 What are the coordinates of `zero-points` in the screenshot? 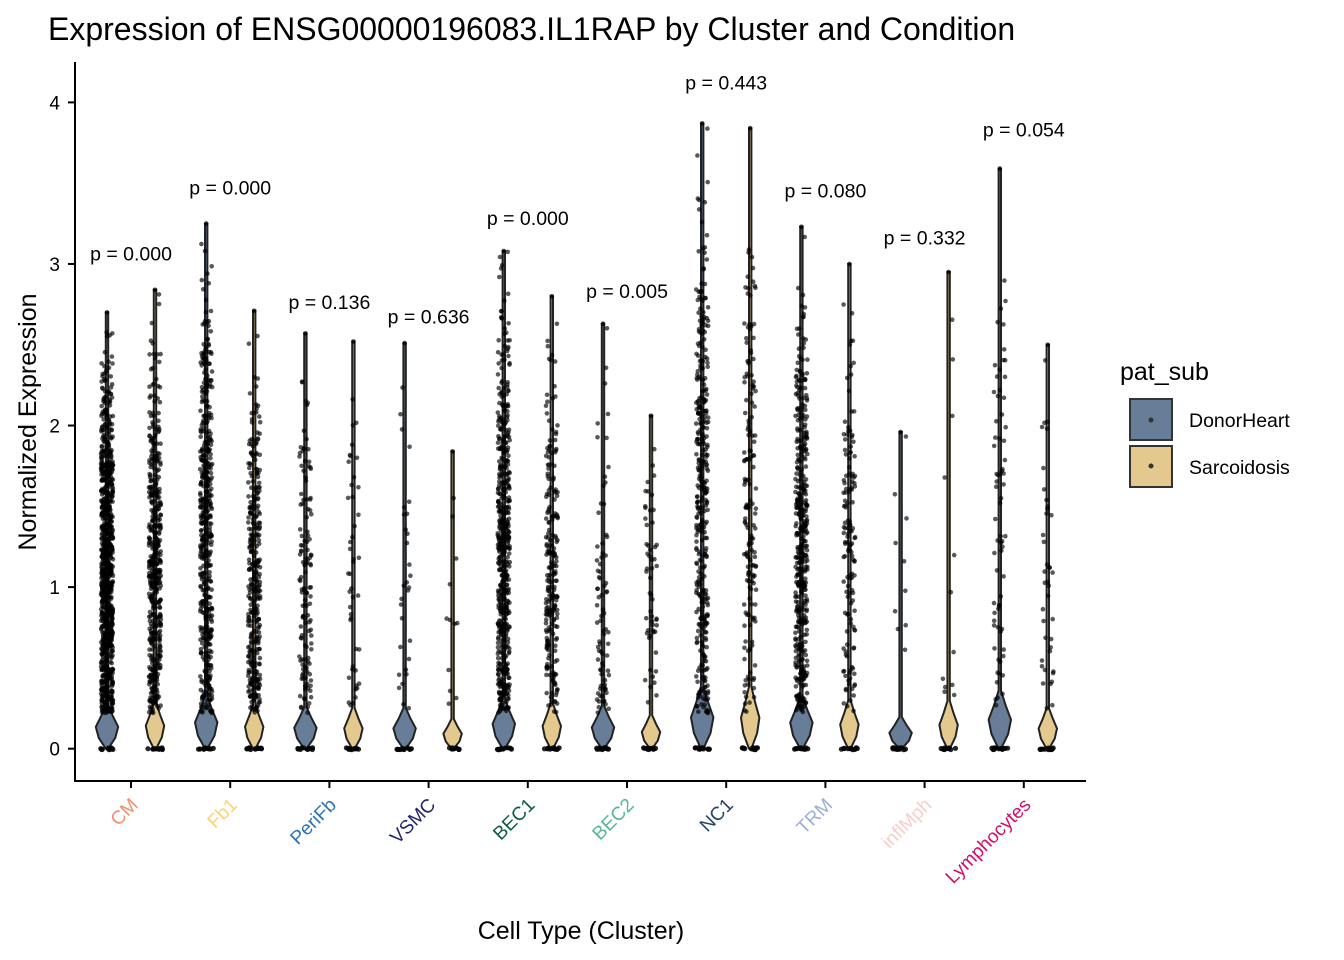 It's located at (155, 749).